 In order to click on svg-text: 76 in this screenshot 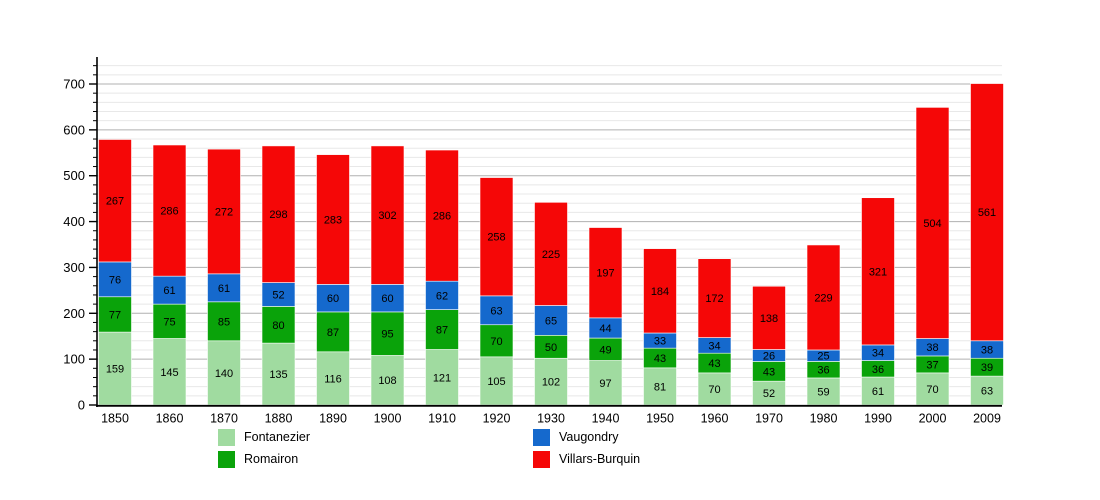, I will do `click(115, 280)`.